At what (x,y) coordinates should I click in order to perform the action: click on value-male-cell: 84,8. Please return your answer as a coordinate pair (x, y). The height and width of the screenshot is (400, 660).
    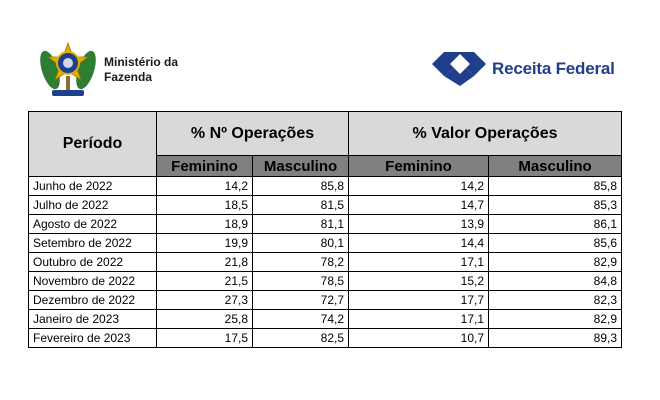
    Looking at the image, I should click on (555, 281).